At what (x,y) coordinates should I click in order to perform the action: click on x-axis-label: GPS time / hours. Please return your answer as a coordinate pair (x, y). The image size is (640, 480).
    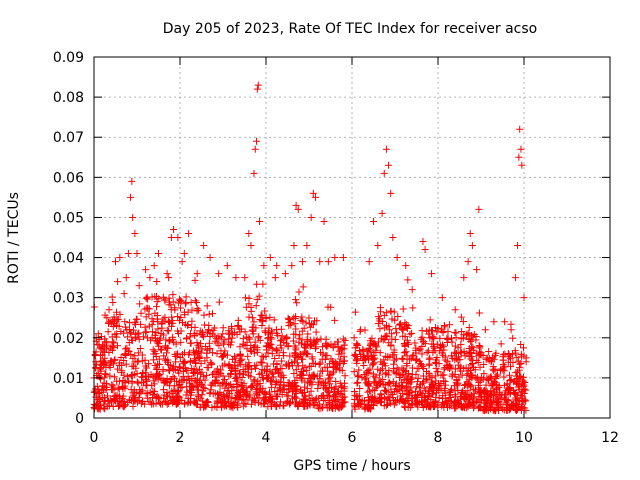
    Looking at the image, I should click on (351, 466).